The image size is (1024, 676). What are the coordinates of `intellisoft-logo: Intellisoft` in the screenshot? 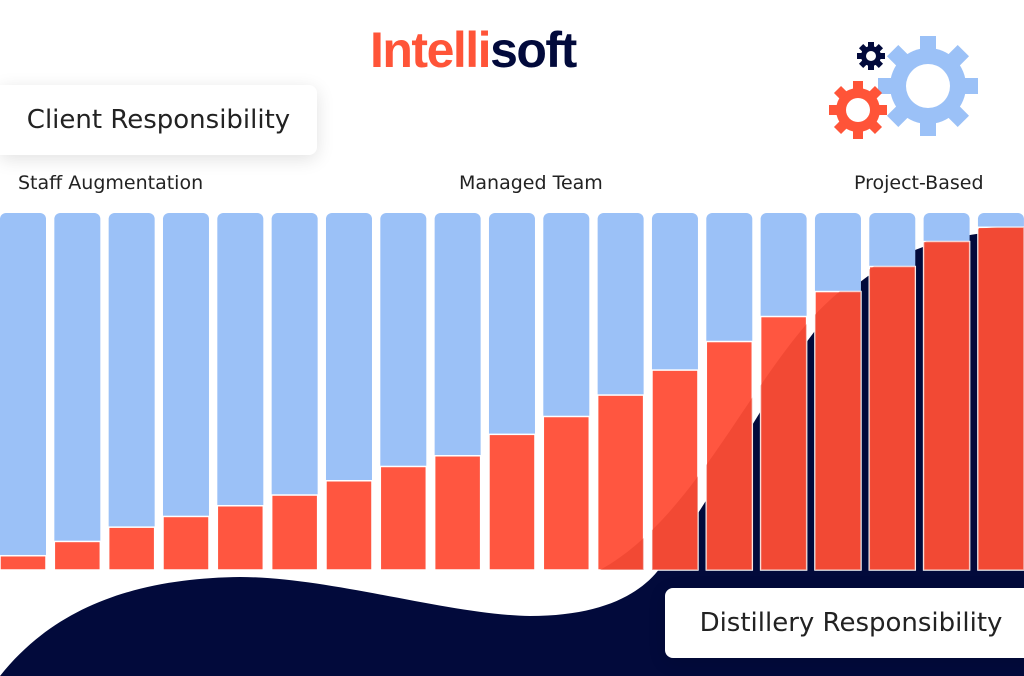 It's located at (473, 50).